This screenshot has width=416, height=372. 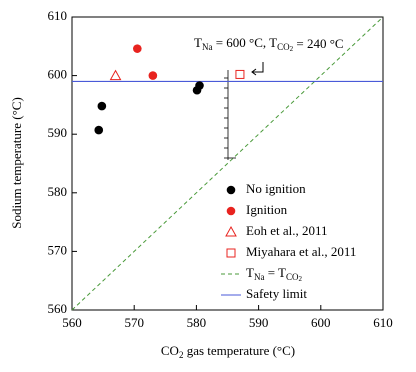 What do you see at coordinates (72, 322) in the screenshot?
I see `x-tick-label: 560` at bounding box center [72, 322].